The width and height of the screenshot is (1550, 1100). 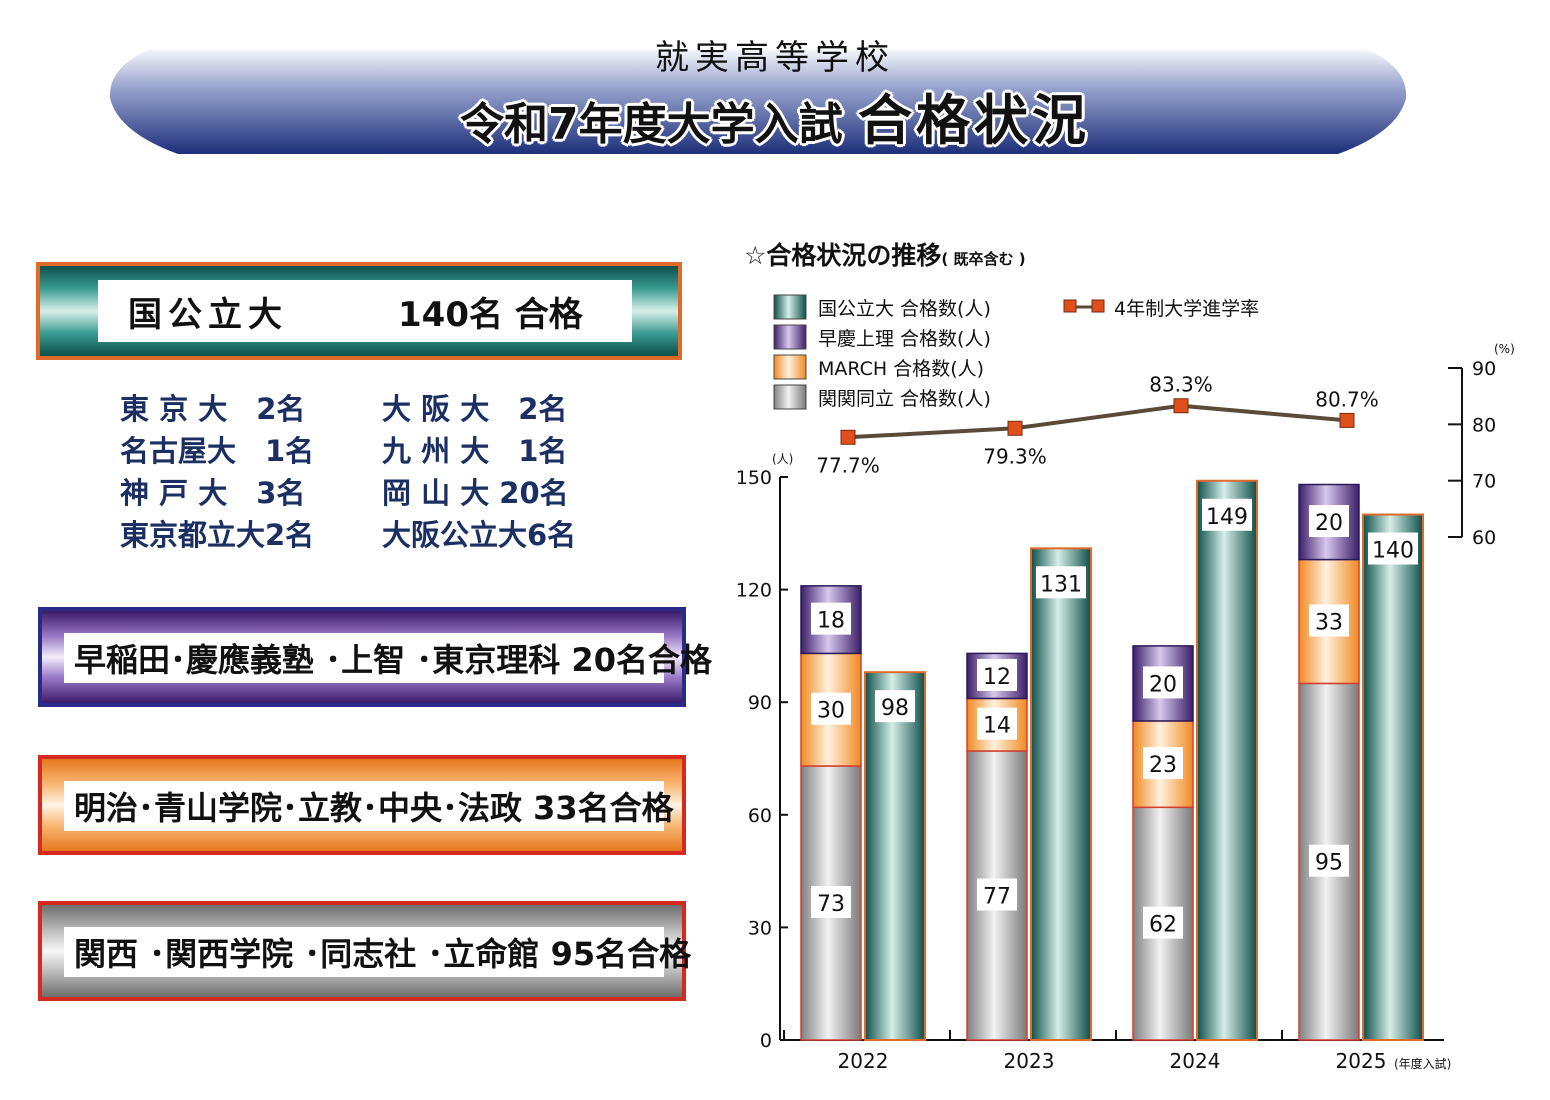 What do you see at coordinates (490, 314) in the screenshot?
I see `national-result: 140名 合格` at bounding box center [490, 314].